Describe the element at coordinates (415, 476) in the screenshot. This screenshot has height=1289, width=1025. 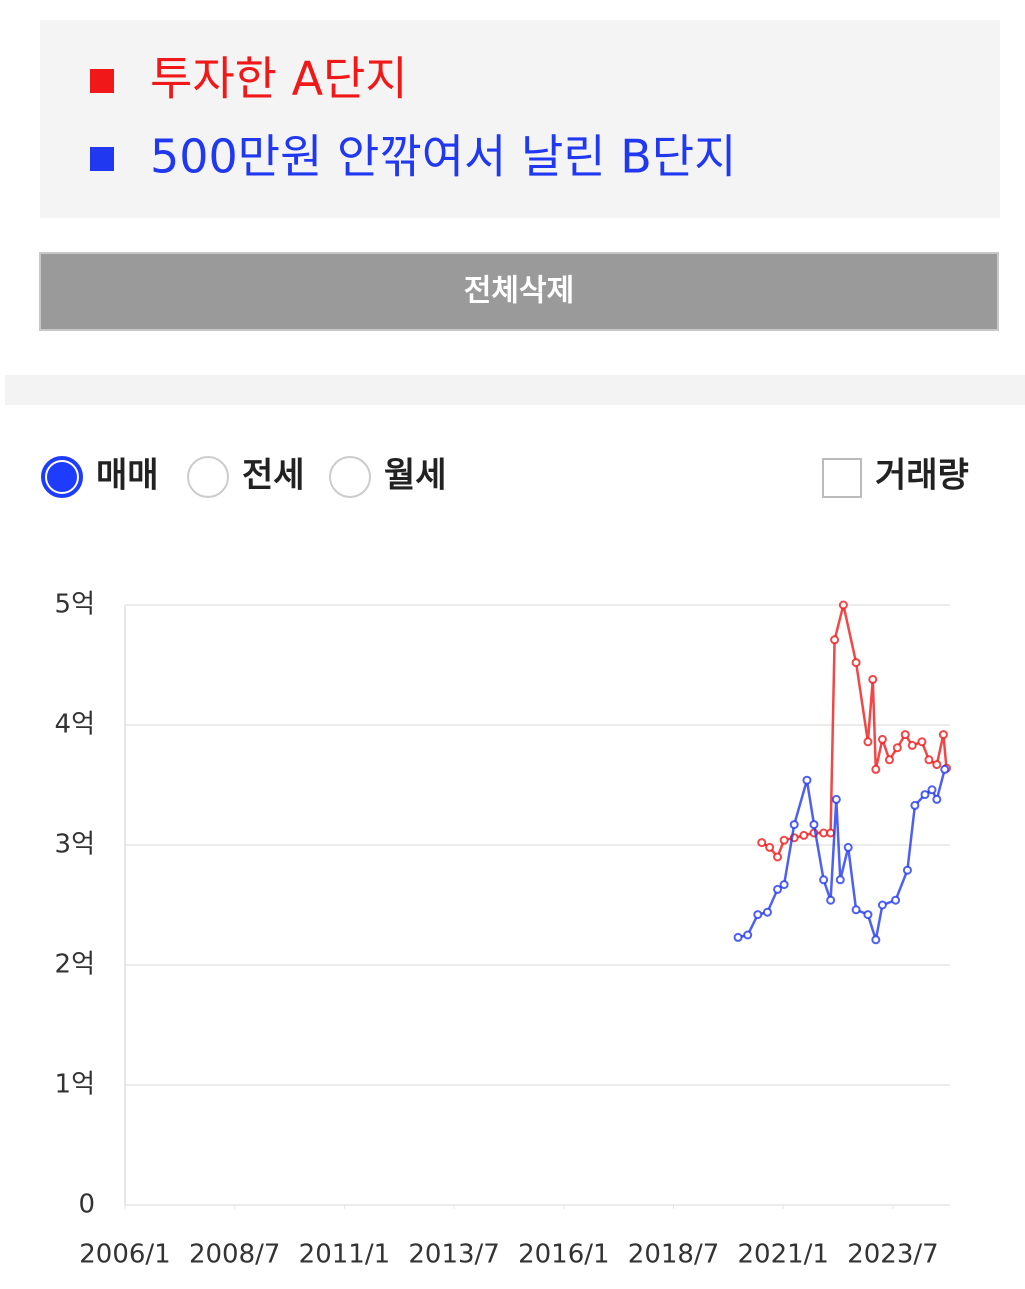
I see `radio-label: 월세` at that location.